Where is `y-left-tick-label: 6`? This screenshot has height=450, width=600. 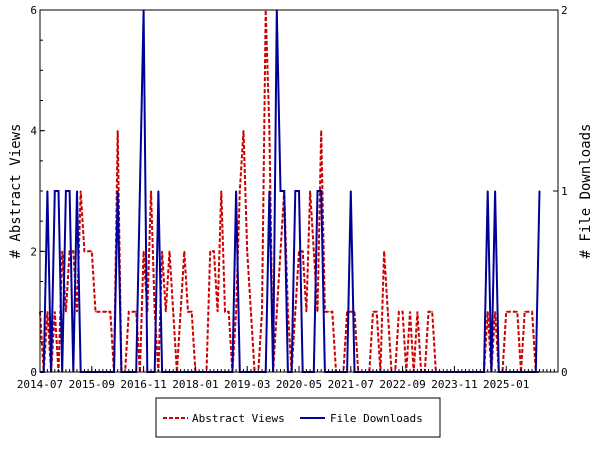
y-left-tick-label: 6 is located at coordinates (33, 10).